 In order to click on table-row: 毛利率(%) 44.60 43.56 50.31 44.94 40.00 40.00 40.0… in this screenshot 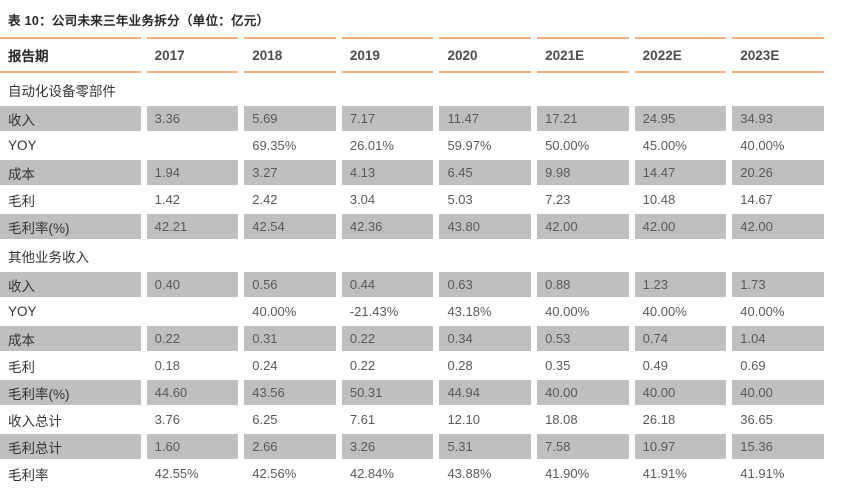, I will do `click(412, 392)`.